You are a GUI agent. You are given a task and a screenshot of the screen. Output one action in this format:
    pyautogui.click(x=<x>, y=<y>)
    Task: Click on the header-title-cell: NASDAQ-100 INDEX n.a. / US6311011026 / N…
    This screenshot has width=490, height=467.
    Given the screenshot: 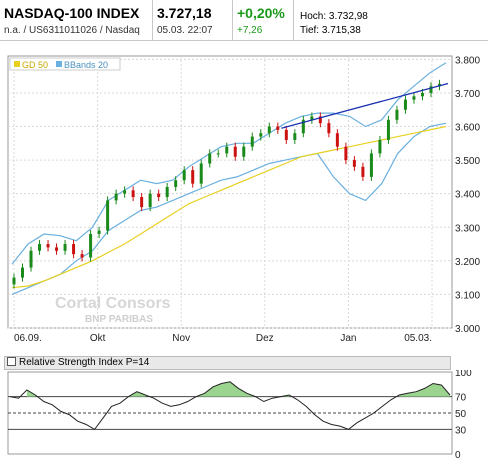 What is the action you would take?
    pyautogui.click(x=76, y=20)
    